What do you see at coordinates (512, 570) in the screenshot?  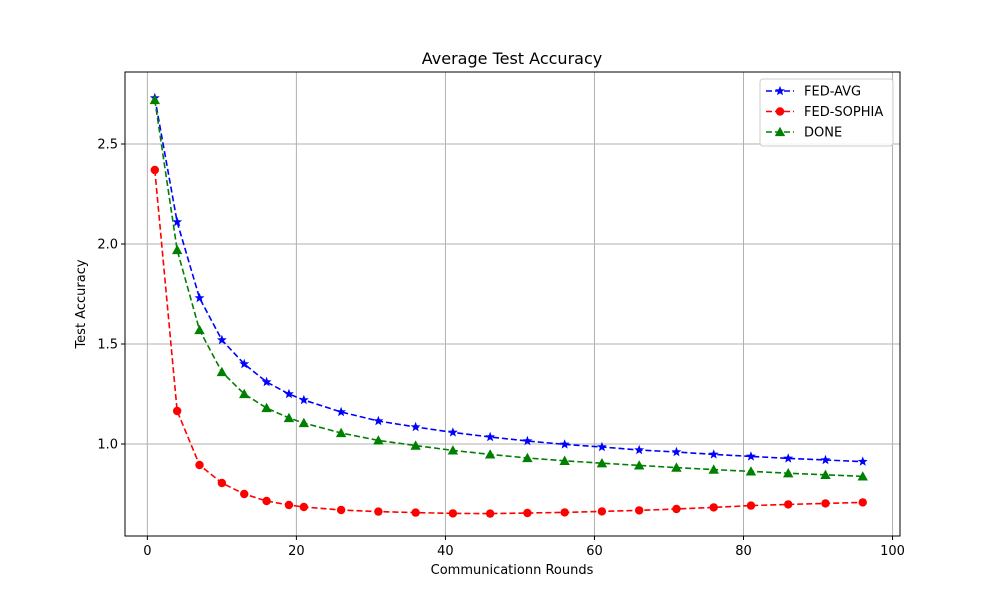 I see `x-axis-label: Communicationn Rounds` at bounding box center [512, 570].